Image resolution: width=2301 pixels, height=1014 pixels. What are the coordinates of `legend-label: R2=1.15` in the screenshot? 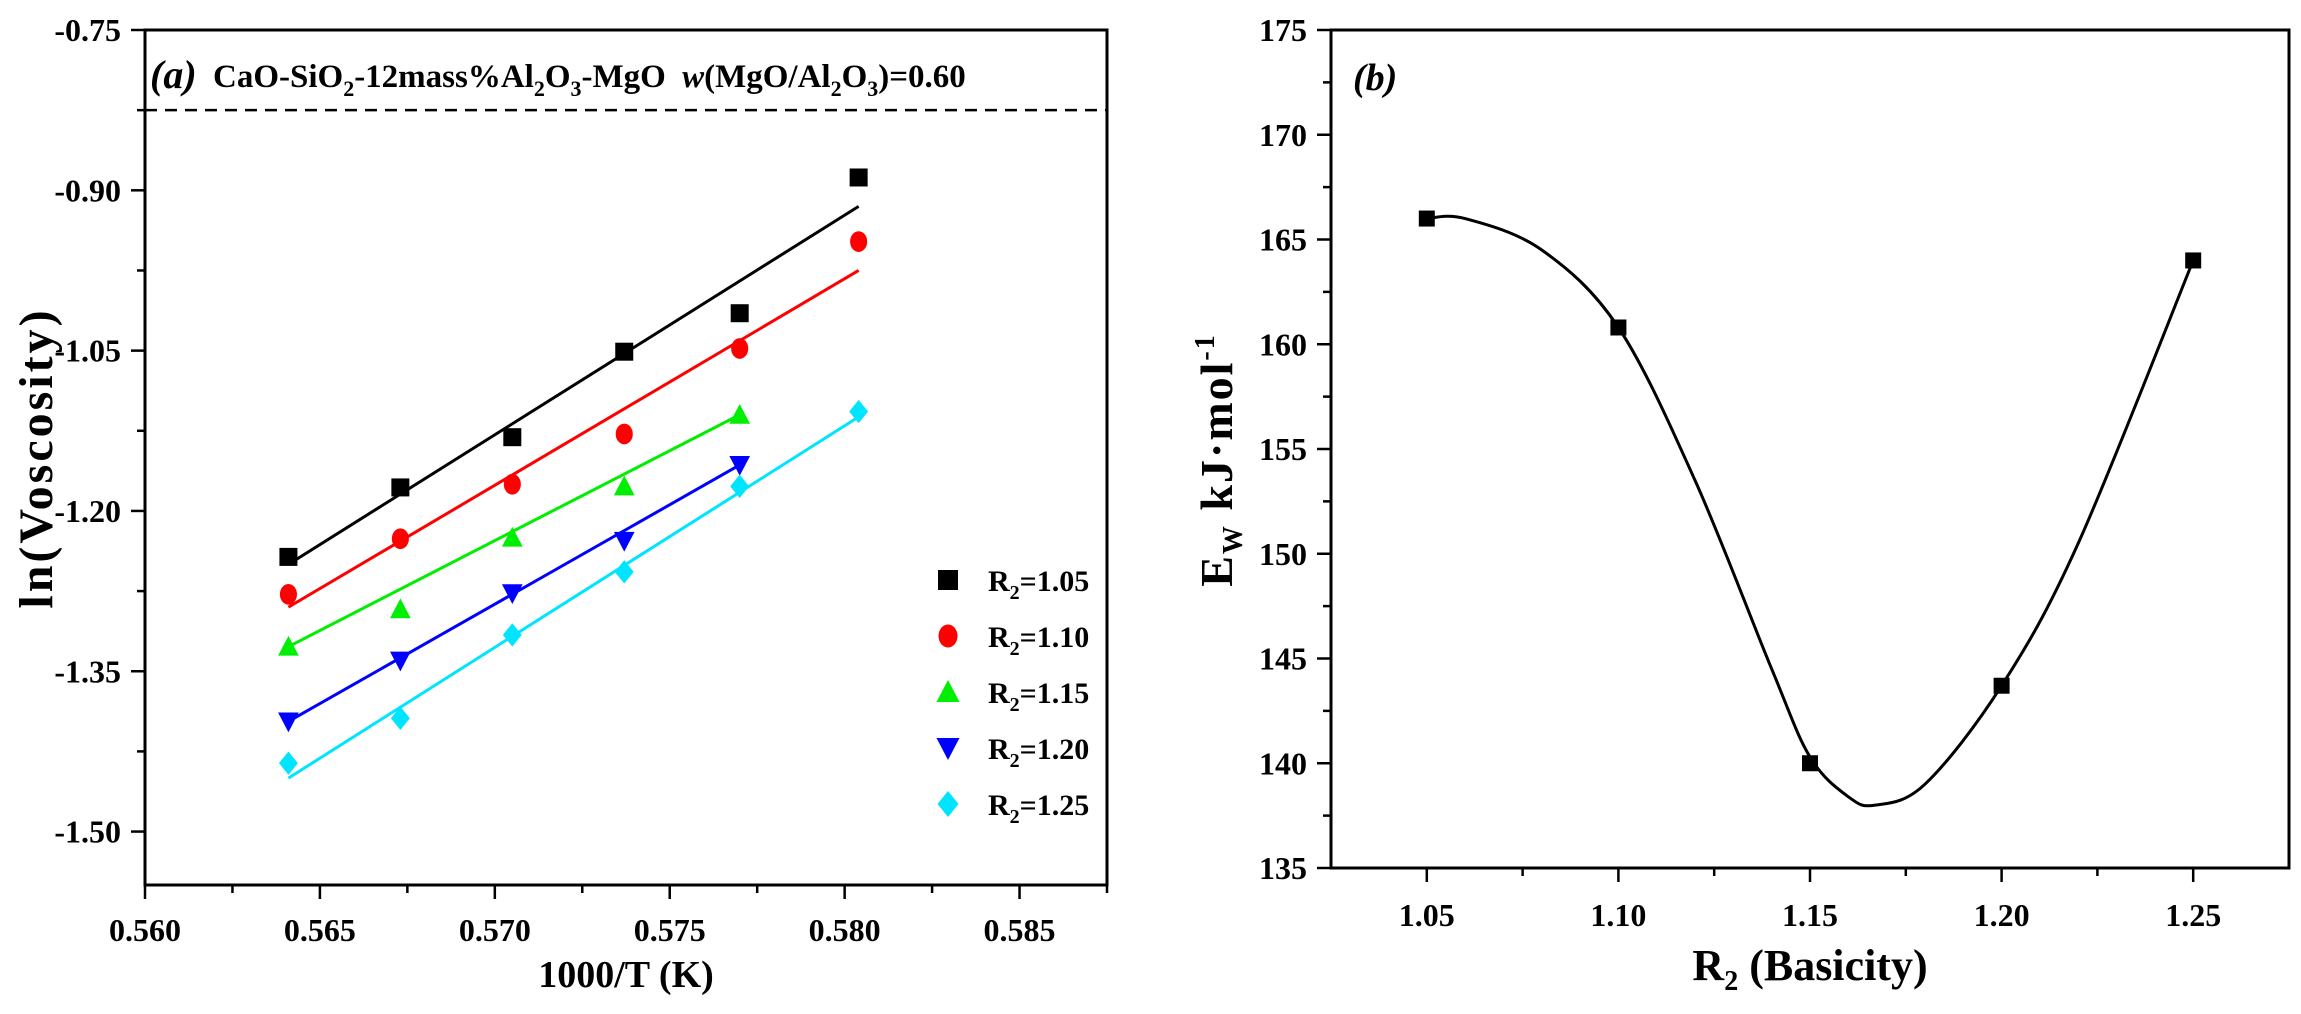 It's located at (1038, 696).